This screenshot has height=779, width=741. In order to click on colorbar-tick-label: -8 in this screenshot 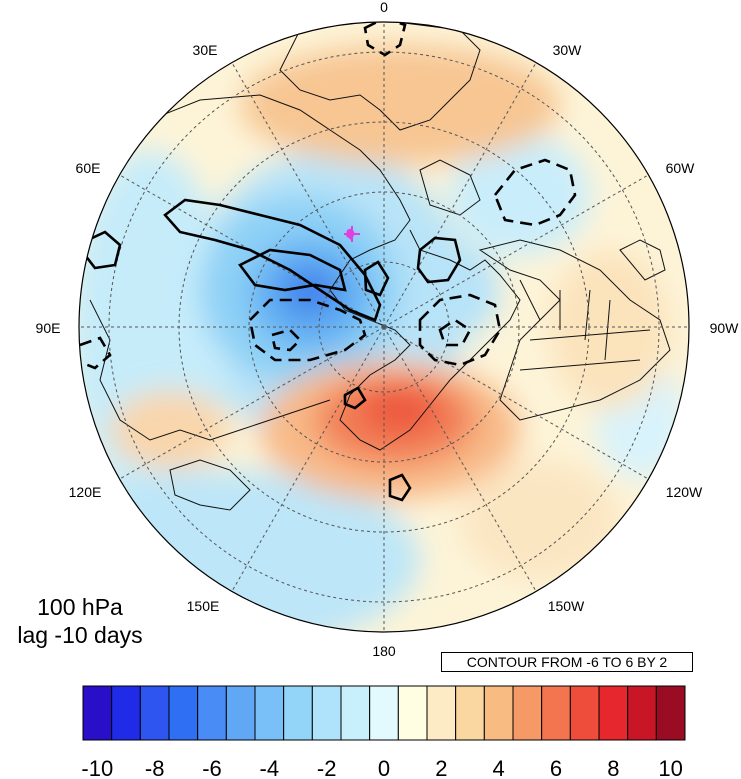, I will do `click(155, 767)`.